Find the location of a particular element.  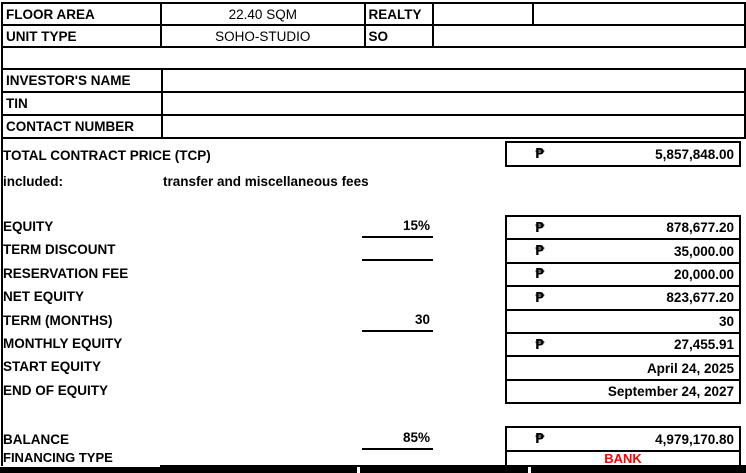

term-months-label: TERM (MONTHS) is located at coordinates (58, 320).